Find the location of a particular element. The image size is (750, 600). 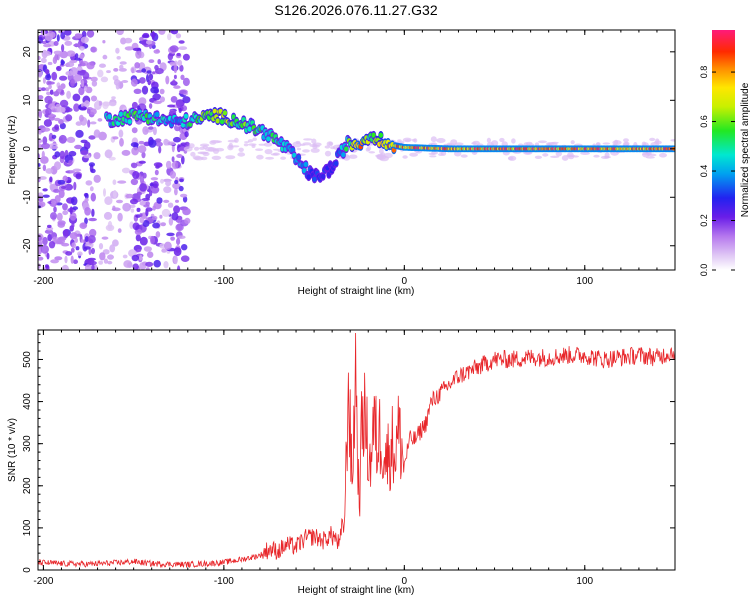

y-tick-label: 0 is located at coordinates (27, 570).